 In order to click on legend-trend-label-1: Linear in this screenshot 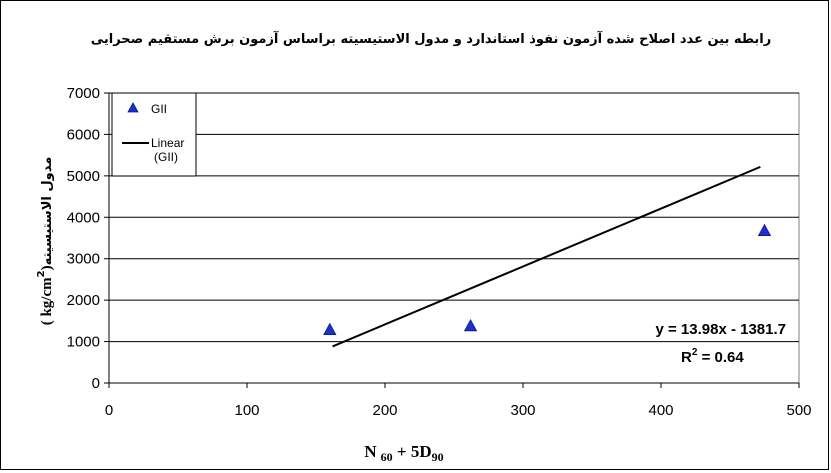, I will do `click(167, 143)`.